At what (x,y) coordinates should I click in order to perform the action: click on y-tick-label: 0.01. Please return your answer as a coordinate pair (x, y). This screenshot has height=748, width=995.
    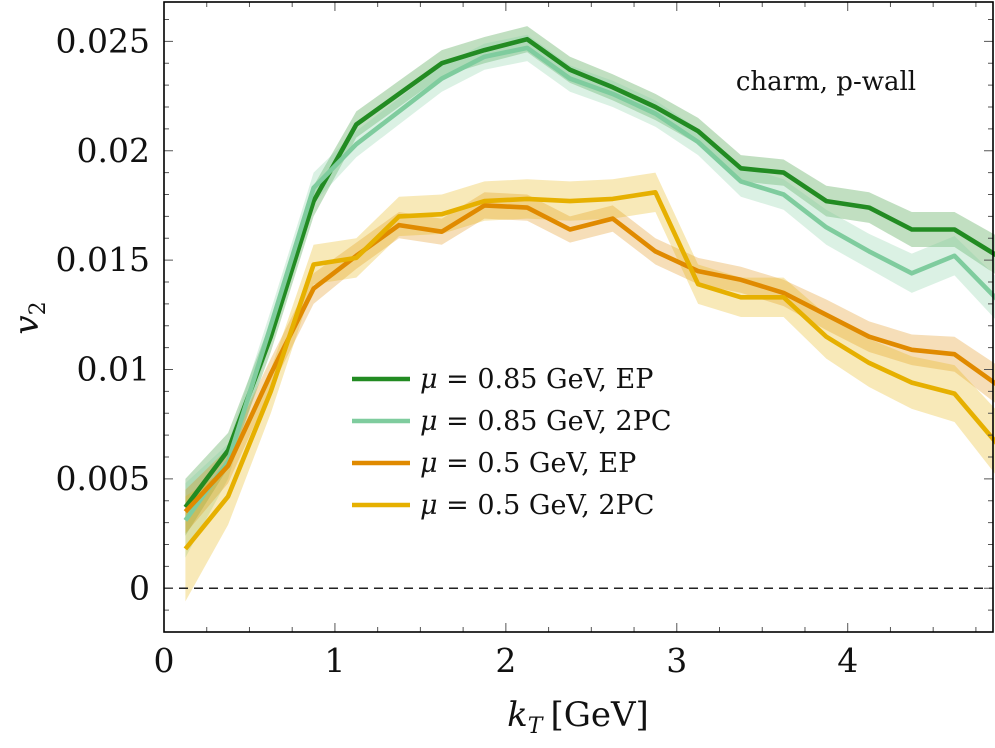
    Looking at the image, I should click on (113, 369).